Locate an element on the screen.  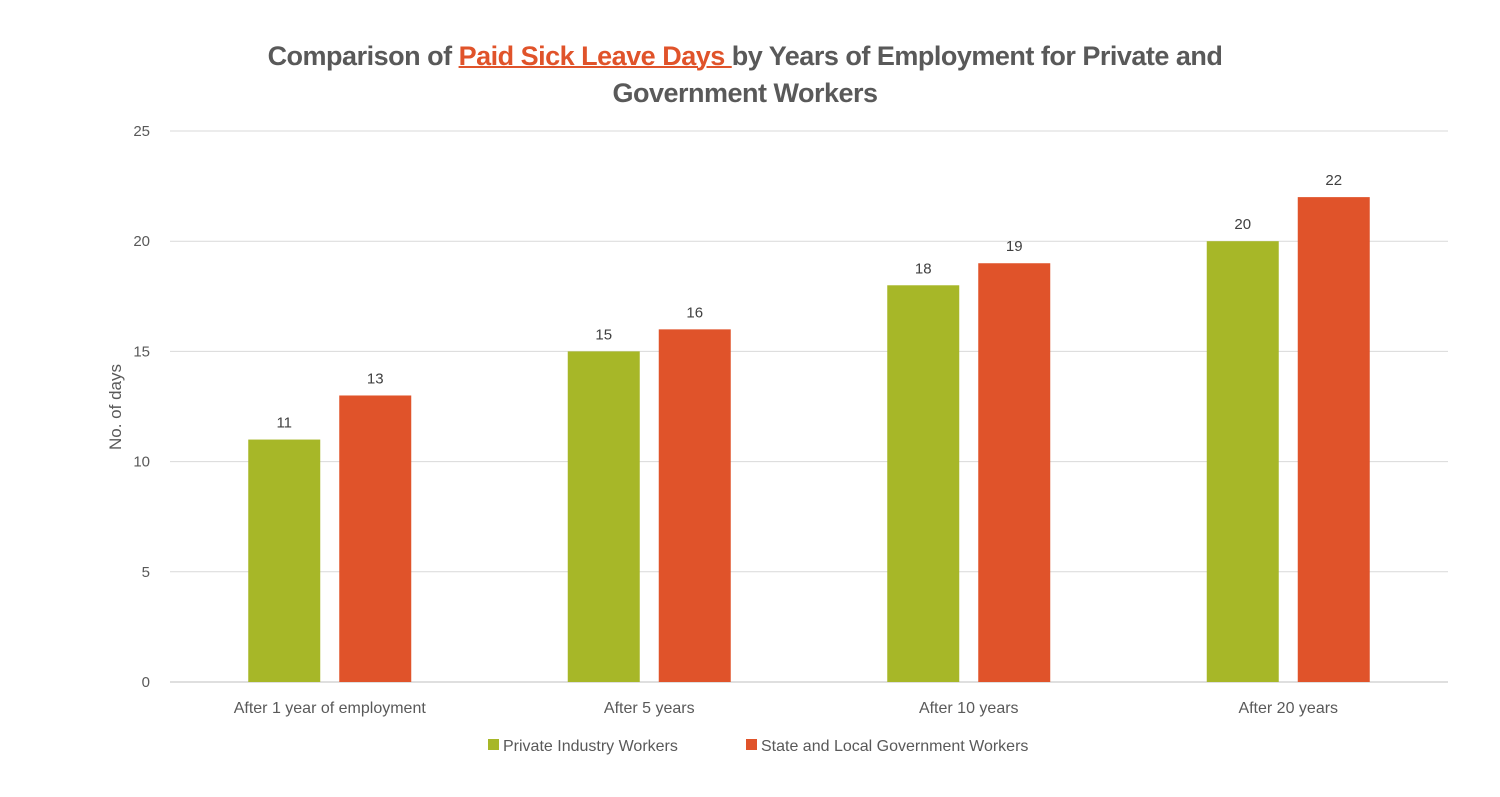
x-tick-label: After 1 year of employment is located at coordinates (330, 708).